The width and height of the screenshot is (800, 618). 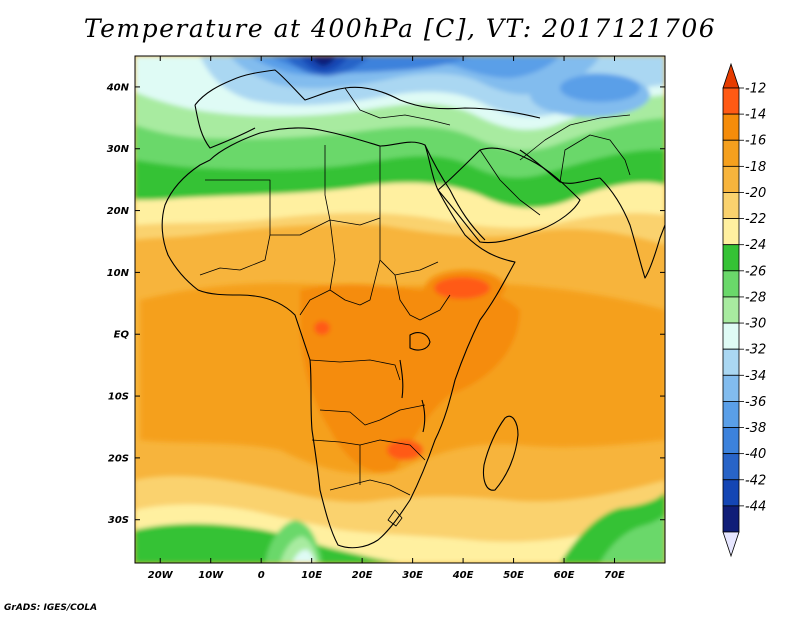 What do you see at coordinates (755, 480) in the screenshot?
I see `colorbar-label: -42` at bounding box center [755, 480].